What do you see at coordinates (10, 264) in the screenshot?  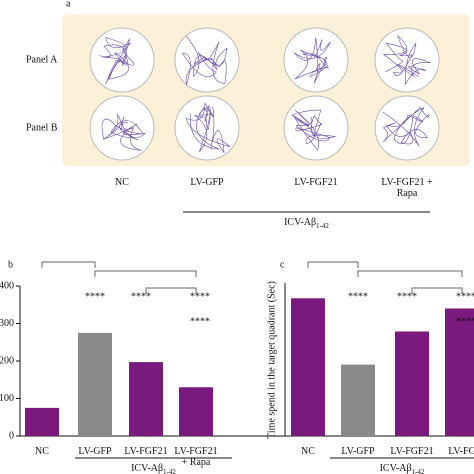 I see `panel-label: b` at bounding box center [10, 264].